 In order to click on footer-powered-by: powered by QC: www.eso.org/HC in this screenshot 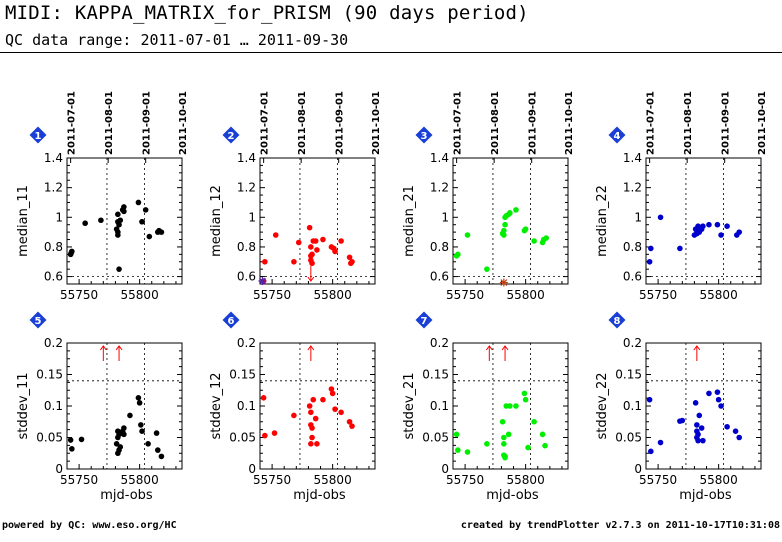, I will do `click(89, 525)`.